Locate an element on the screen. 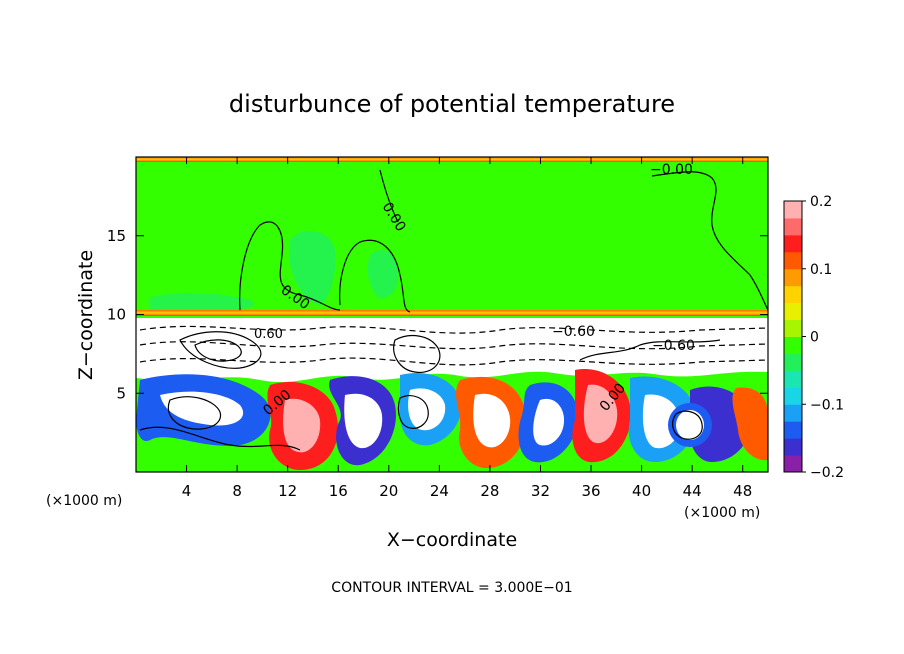  x-tick-label: 28 is located at coordinates (489, 491).